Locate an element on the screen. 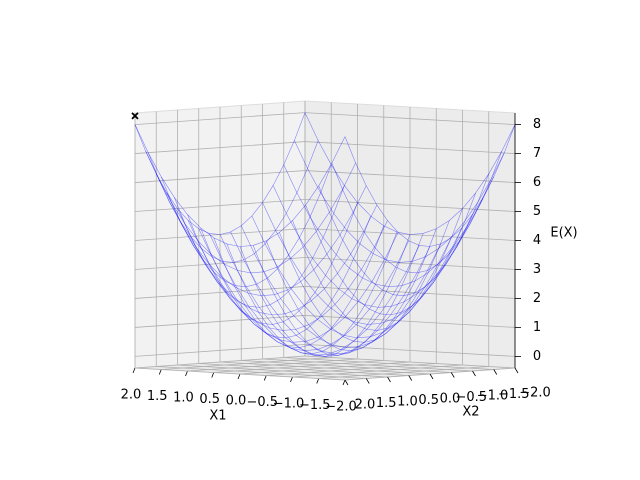 The image size is (640, 480). z-tick-label: 8 is located at coordinates (537, 124).